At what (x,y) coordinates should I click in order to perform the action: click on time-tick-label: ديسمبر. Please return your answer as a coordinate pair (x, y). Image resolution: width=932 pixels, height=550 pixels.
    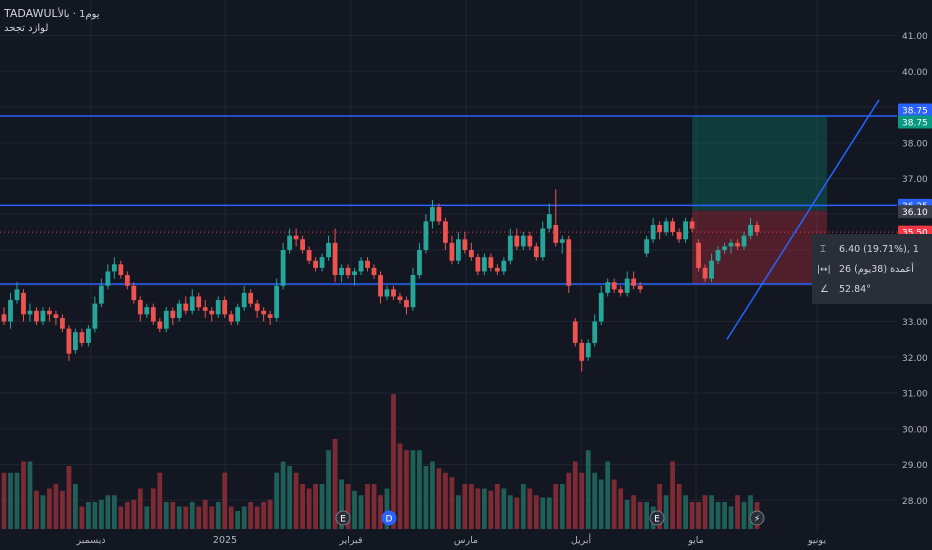
    Looking at the image, I should click on (91, 540).